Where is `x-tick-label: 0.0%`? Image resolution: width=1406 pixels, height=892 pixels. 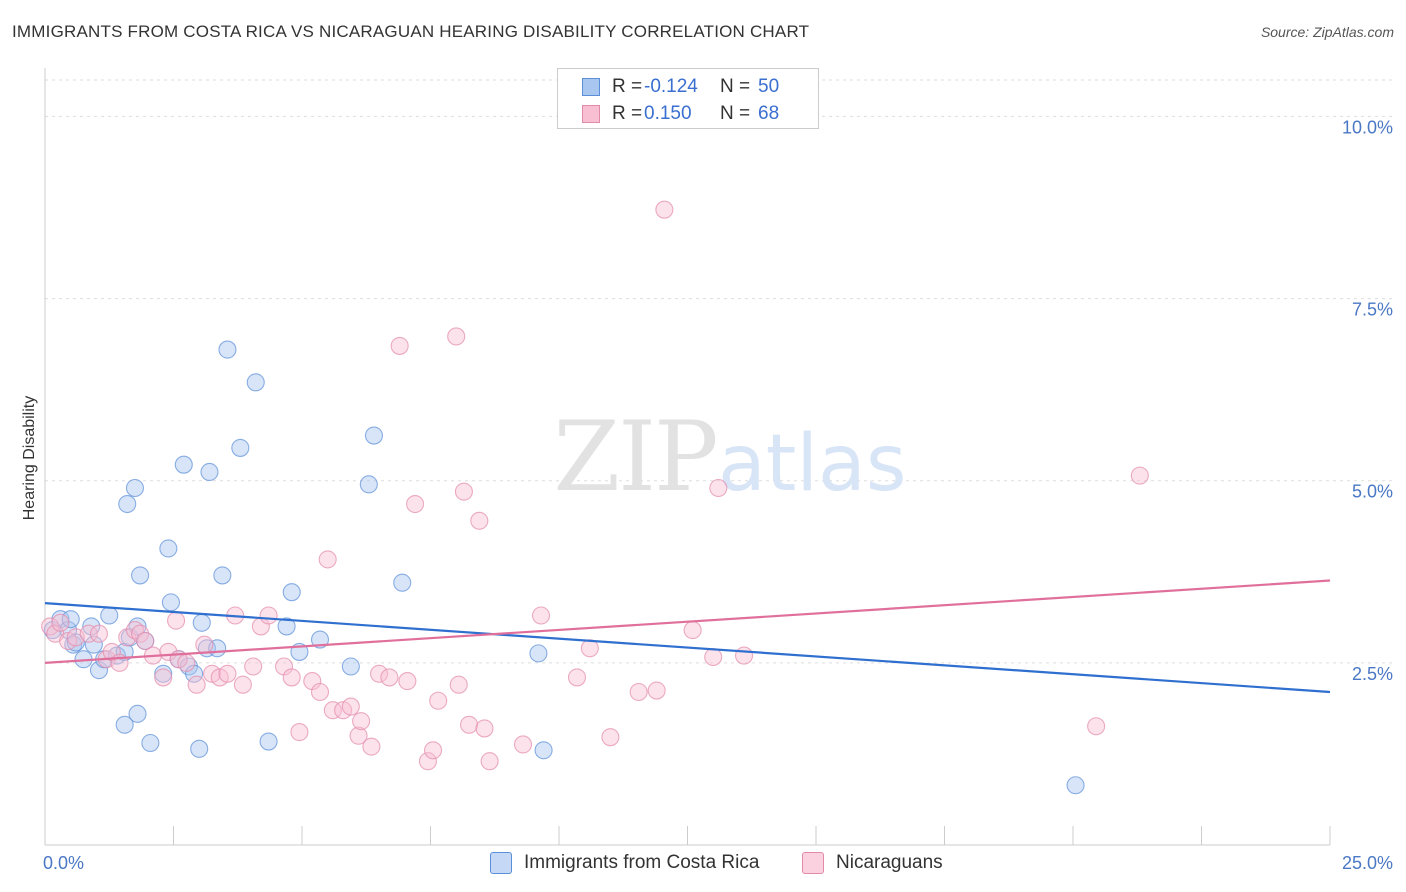
x-tick-label: 0.0% is located at coordinates (63, 863).